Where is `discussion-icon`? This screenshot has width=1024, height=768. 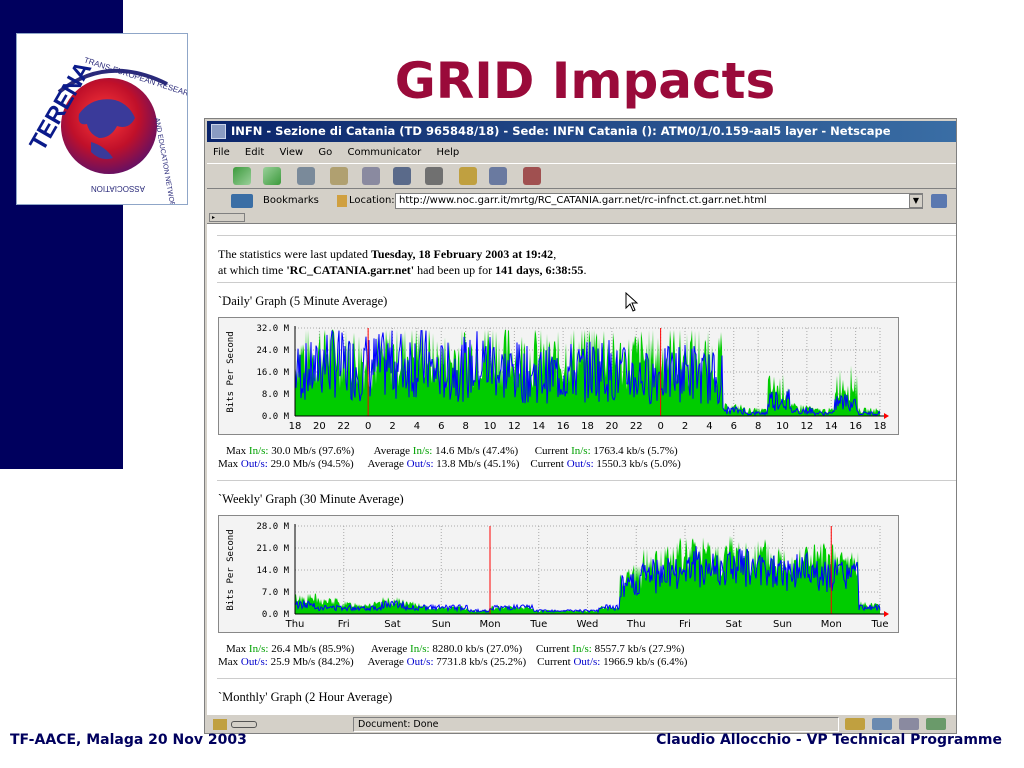
discussion-icon is located at coordinates (909, 724).